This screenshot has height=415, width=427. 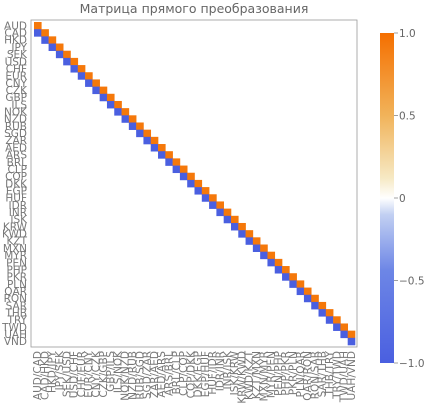 What do you see at coordinates (227, 212) in the screenshot?
I see `cell-positive-INR-INR-ISK` at bounding box center [227, 212].